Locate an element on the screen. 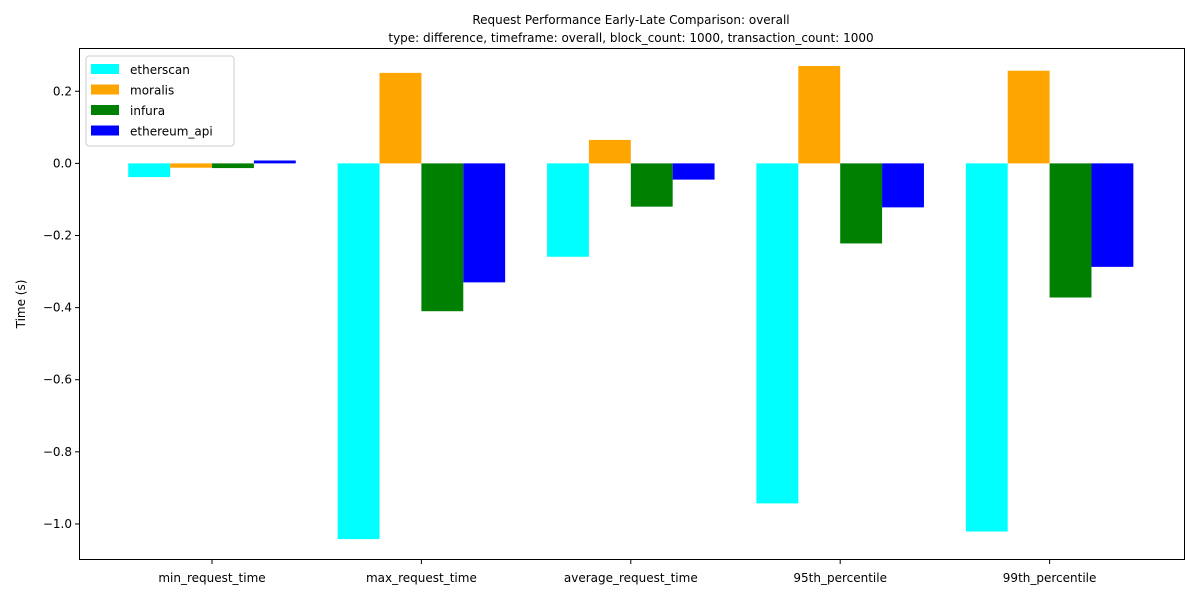  legend-swatch-infura is located at coordinates (105, 110).